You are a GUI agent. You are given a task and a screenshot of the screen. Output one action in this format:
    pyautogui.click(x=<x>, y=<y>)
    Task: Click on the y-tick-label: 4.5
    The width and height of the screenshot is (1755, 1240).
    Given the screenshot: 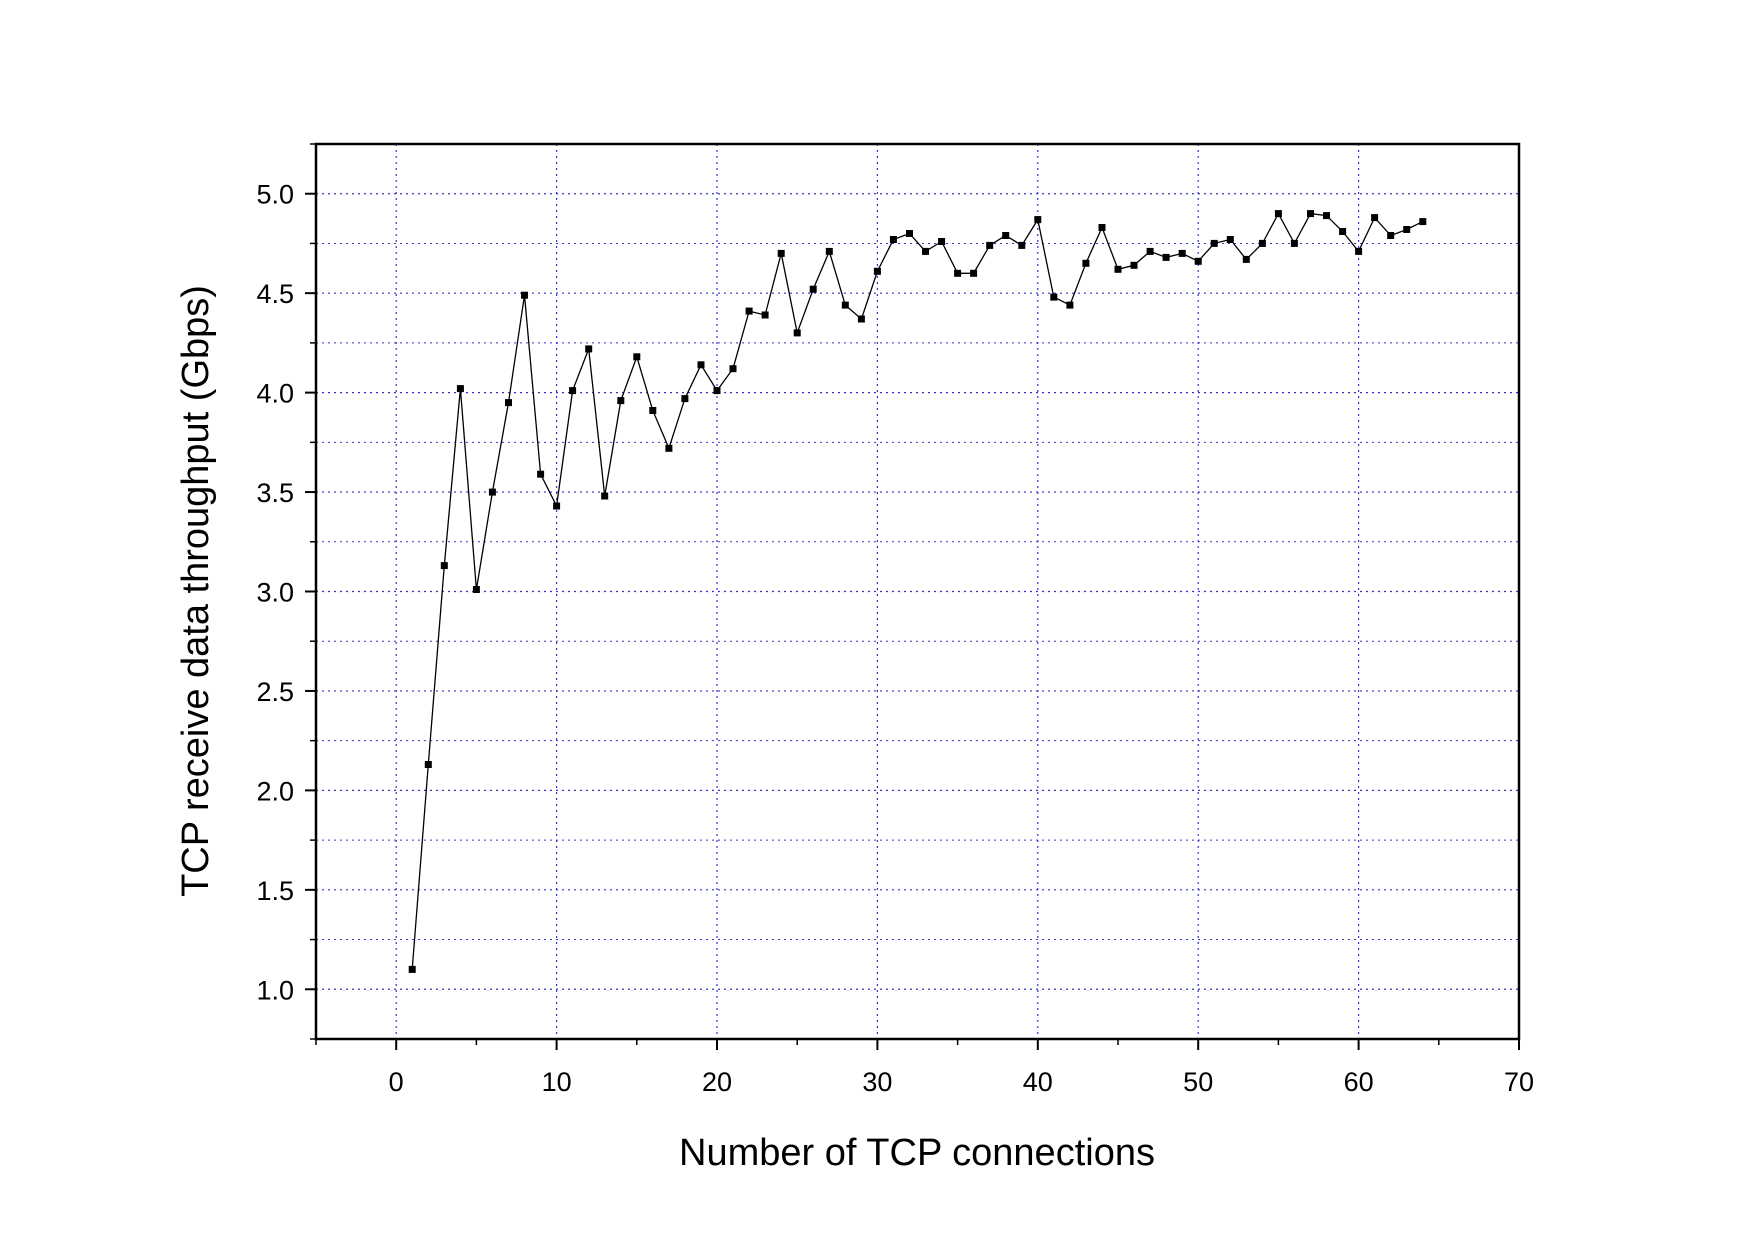 What is the action you would take?
    pyautogui.click(x=275, y=294)
    